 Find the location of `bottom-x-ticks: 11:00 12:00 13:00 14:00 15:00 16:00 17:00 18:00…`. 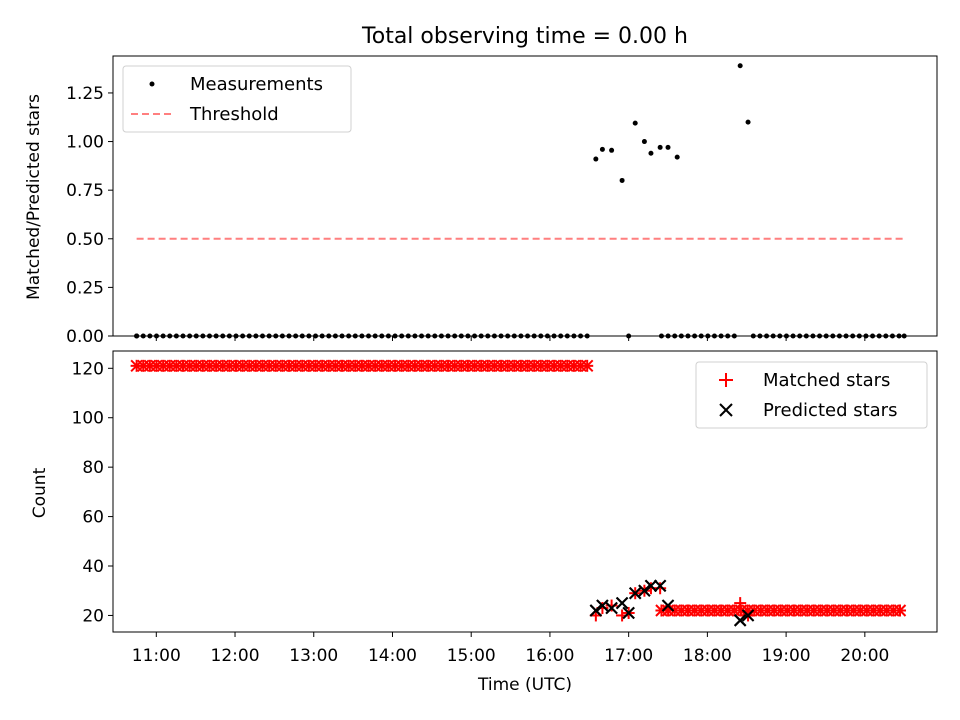

bottom-x-ticks: 11:00 12:00 13:00 14:00 15:00 16:00 17:00 18:00… is located at coordinates (510, 649).